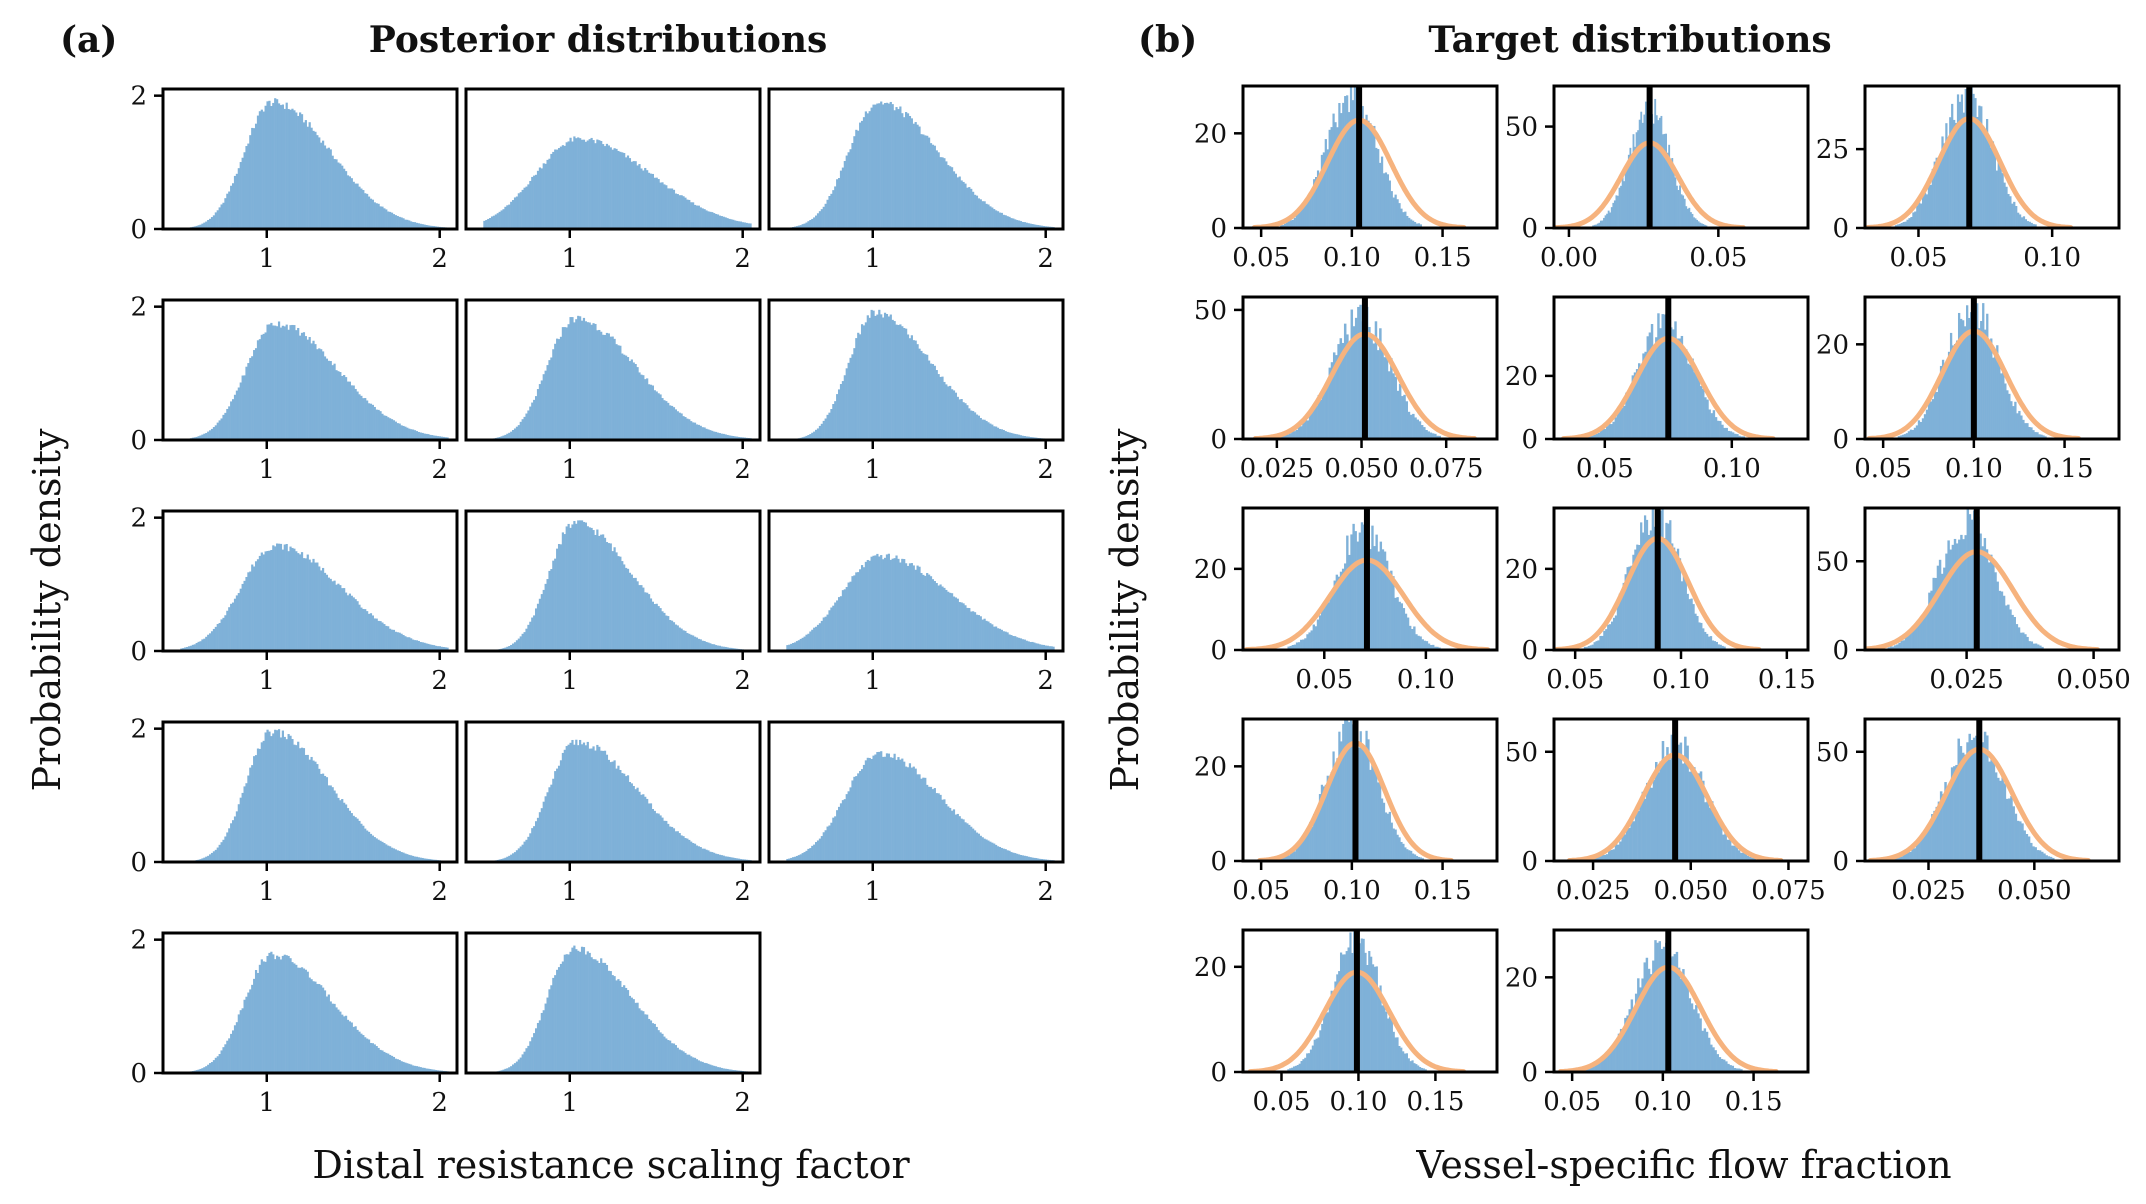 The width and height of the screenshot is (2146, 1204). What do you see at coordinates (1261, 891) in the screenshot?
I see `x-tick-label: 0.05` at bounding box center [1261, 891].